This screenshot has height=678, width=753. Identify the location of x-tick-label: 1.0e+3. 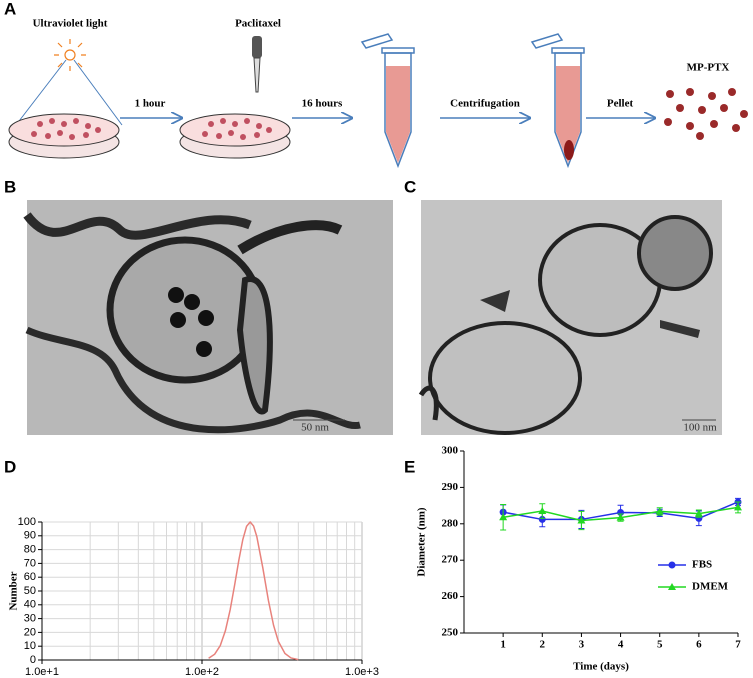
(362, 672).